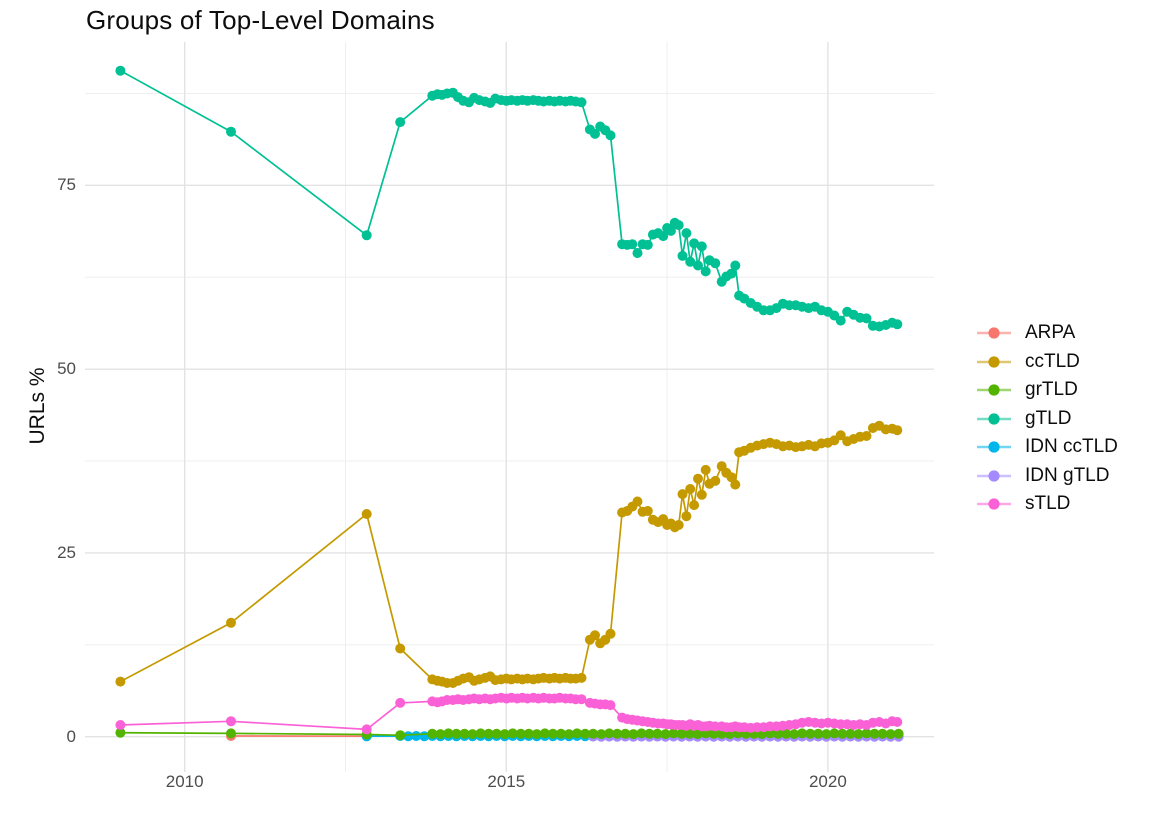  I want to click on legend-key-cctld-icon, so click(994, 362).